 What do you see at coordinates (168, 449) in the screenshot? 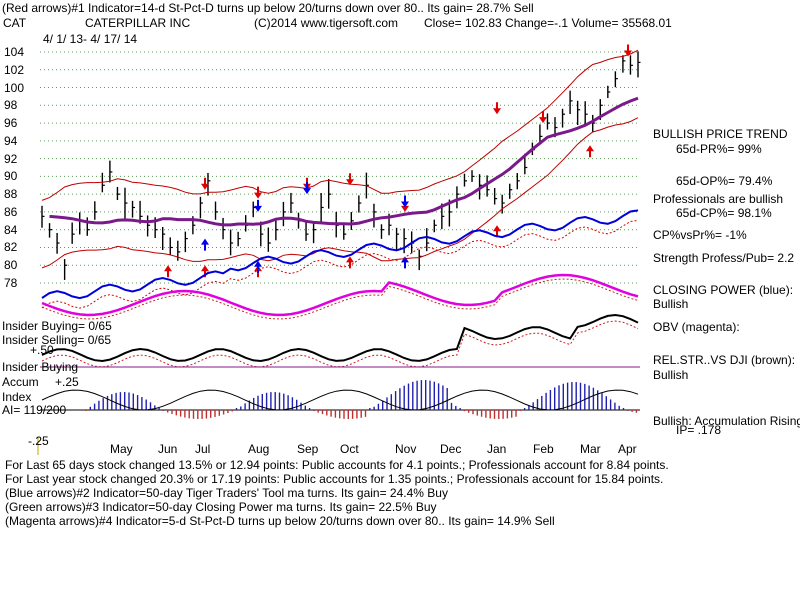
I see `x-month-label: Jun` at bounding box center [168, 449].